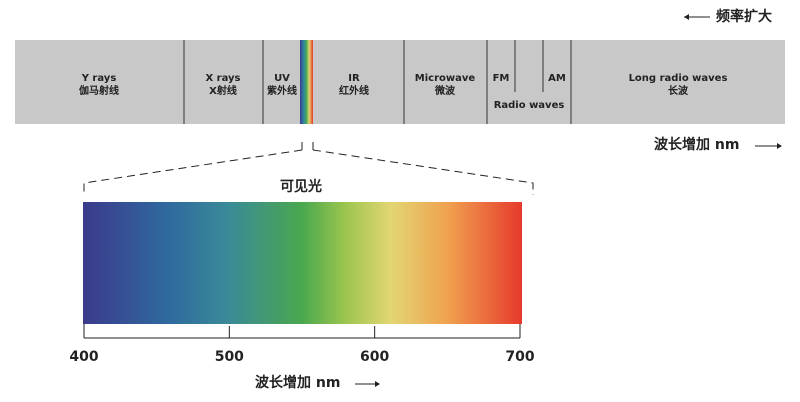 The image size is (800, 402). Describe the element at coordinates (99, 78) in the screenshot. I see `band-label-en: Y rays` at that location.